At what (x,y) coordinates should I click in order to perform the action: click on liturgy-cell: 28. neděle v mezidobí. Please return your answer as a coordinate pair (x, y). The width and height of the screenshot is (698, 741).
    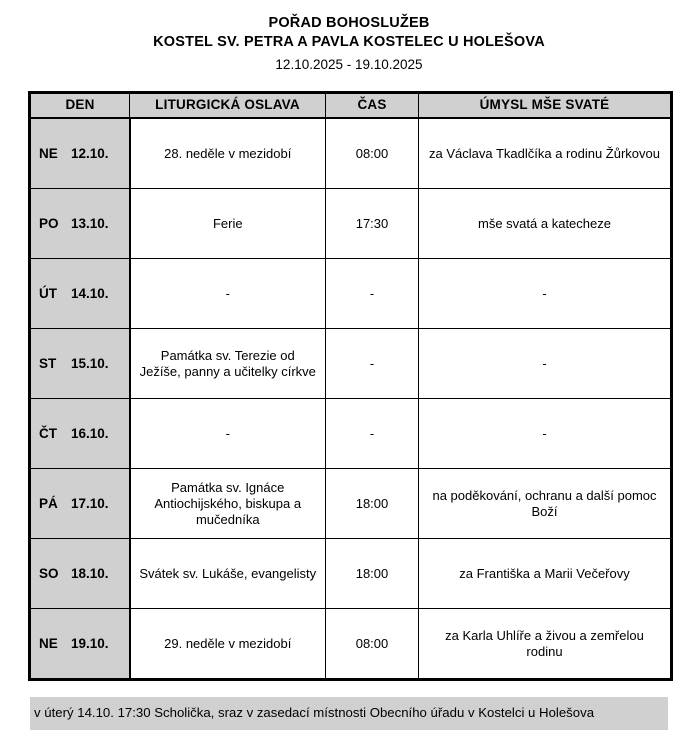
    Looking at the image, I should click on (227, 153).